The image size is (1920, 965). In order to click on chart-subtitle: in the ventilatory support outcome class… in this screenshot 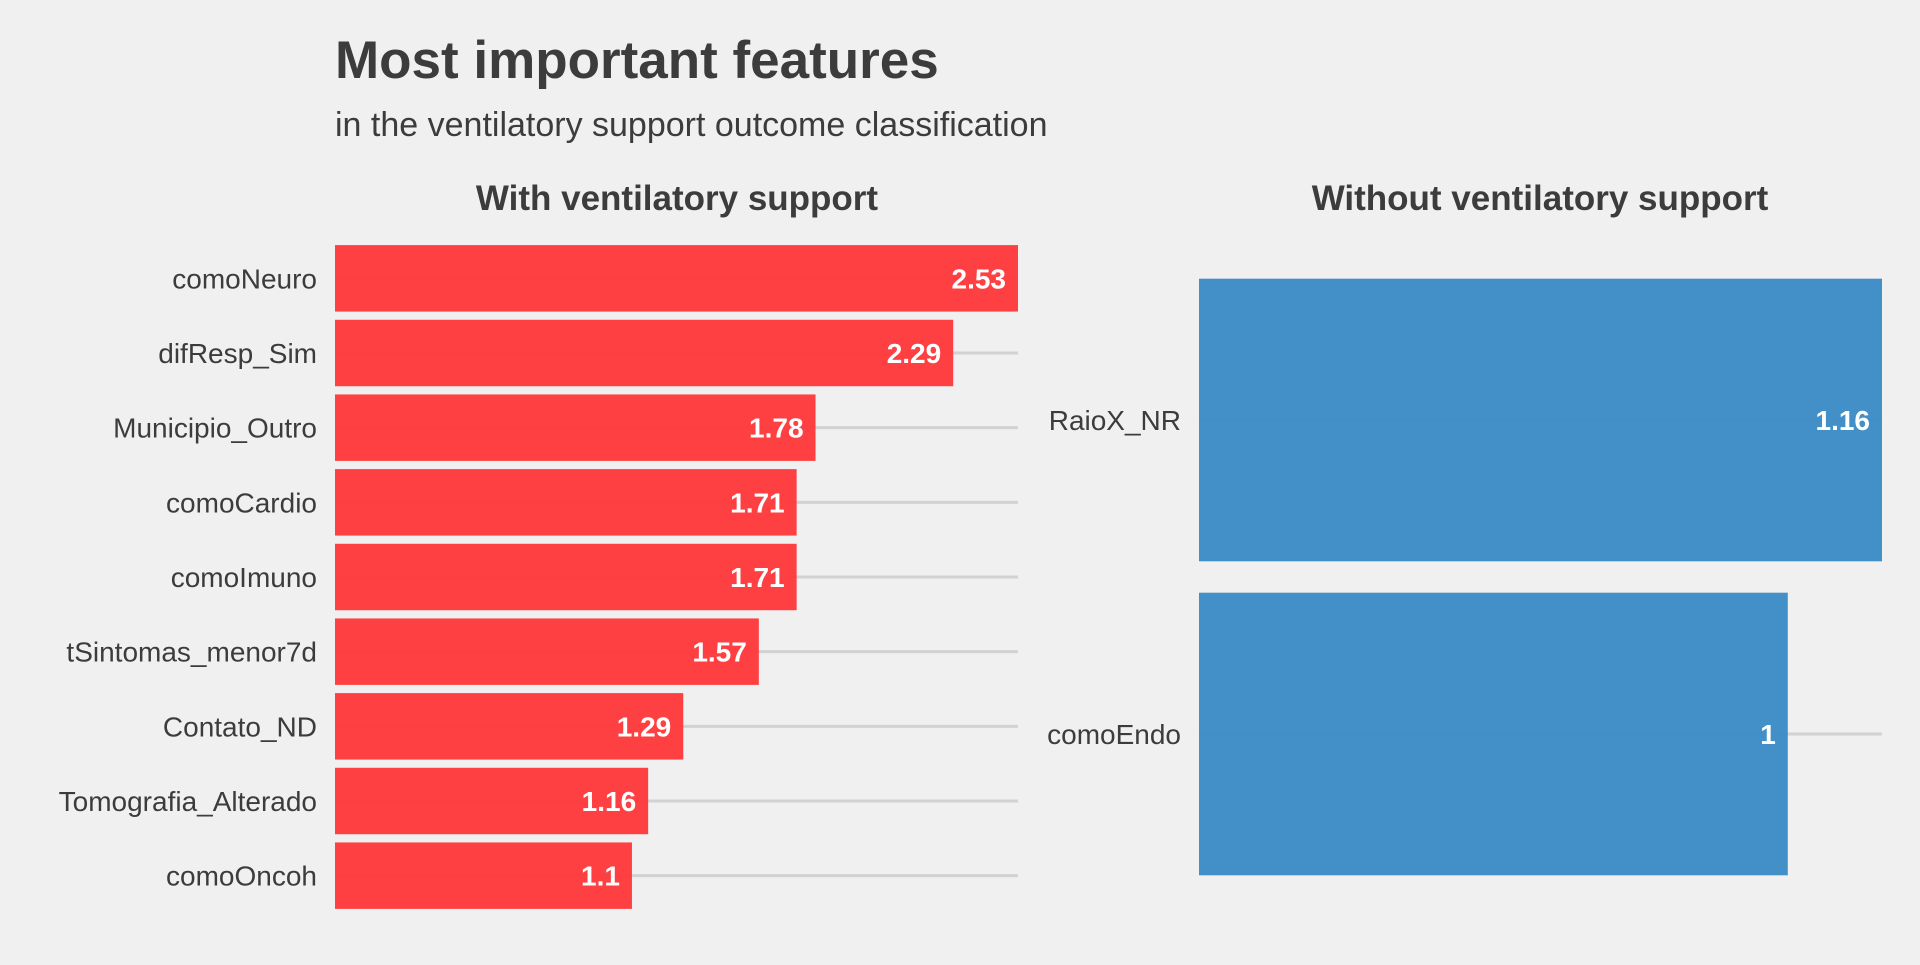, I will do `click(691, 125)`.